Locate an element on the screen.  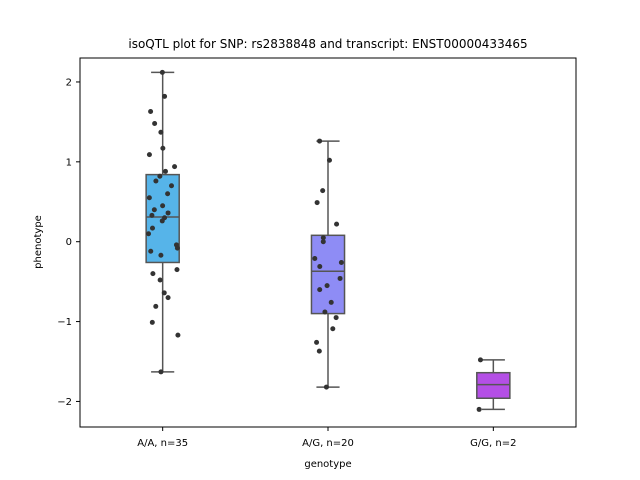
y-axis: −2 −1 0 1 2 is located at coordinates (68, 242).